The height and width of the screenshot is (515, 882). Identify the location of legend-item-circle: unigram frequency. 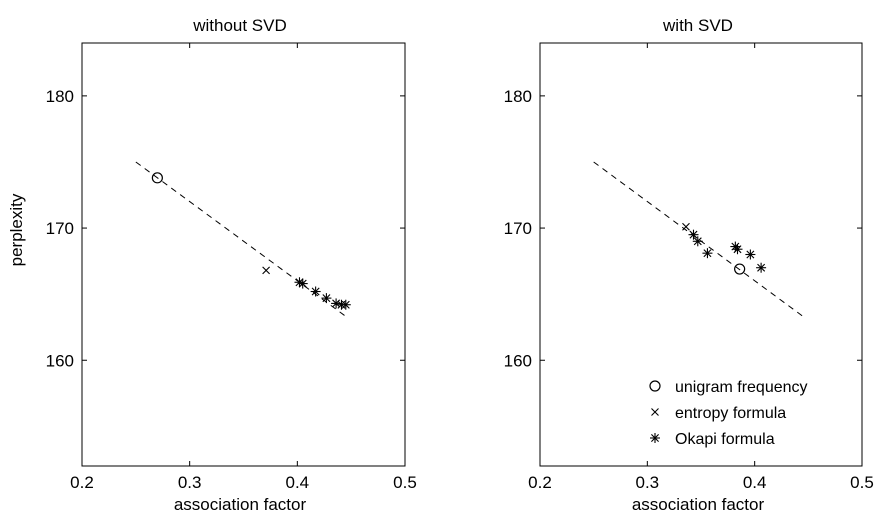
(728, 387).